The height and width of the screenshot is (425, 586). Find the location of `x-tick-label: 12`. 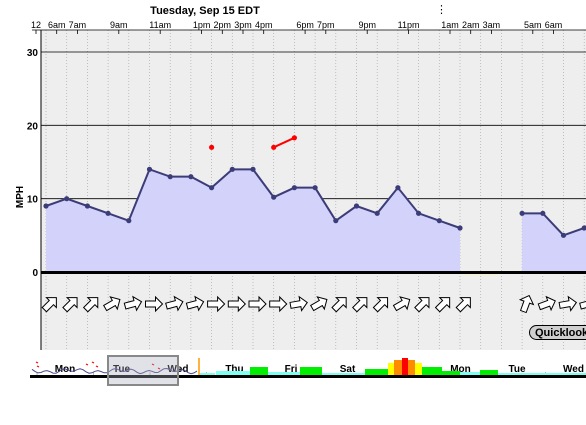

x-tick-label: 12 is located at coordinates (36, 25).